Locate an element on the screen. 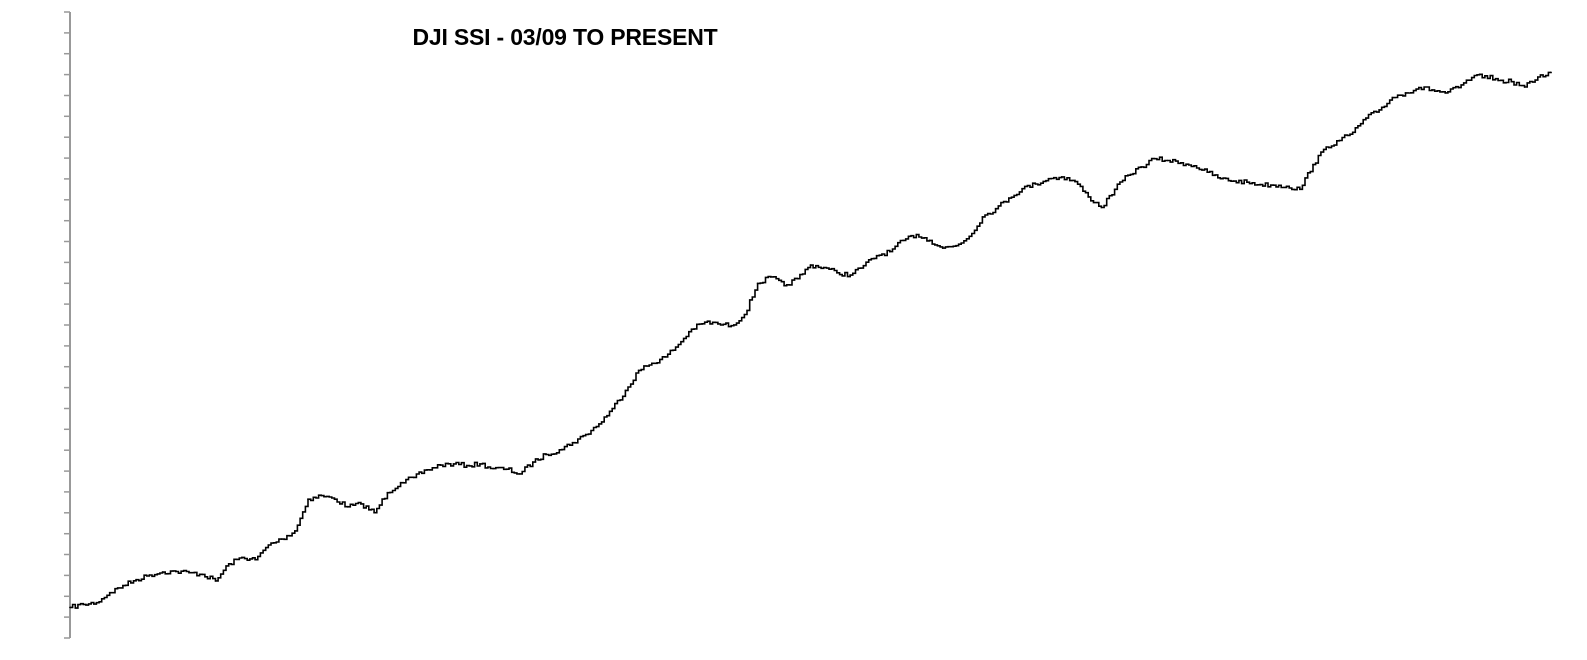  chart-title: DJI SSI - 03/09 TO PRESENT is located at coordinates (565, 37).